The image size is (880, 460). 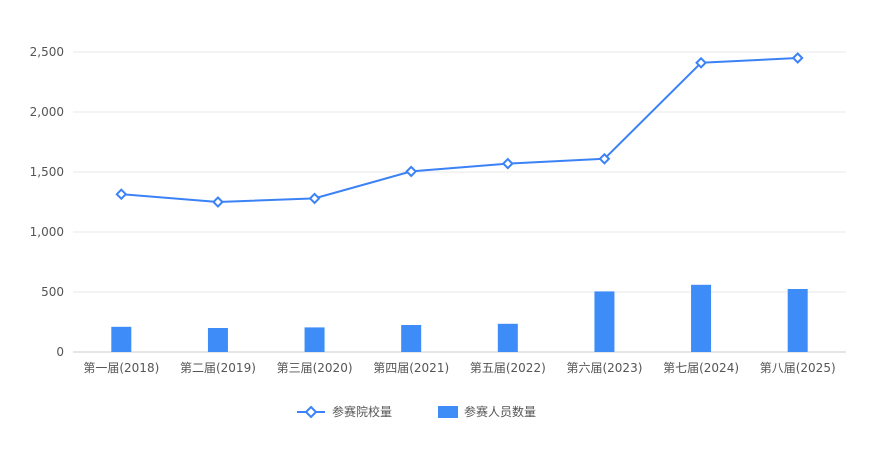 What do you see at coordinates (52, 292) in the screenshot?
I see `y-tick-label: 500` at bounding box center [52, 292].